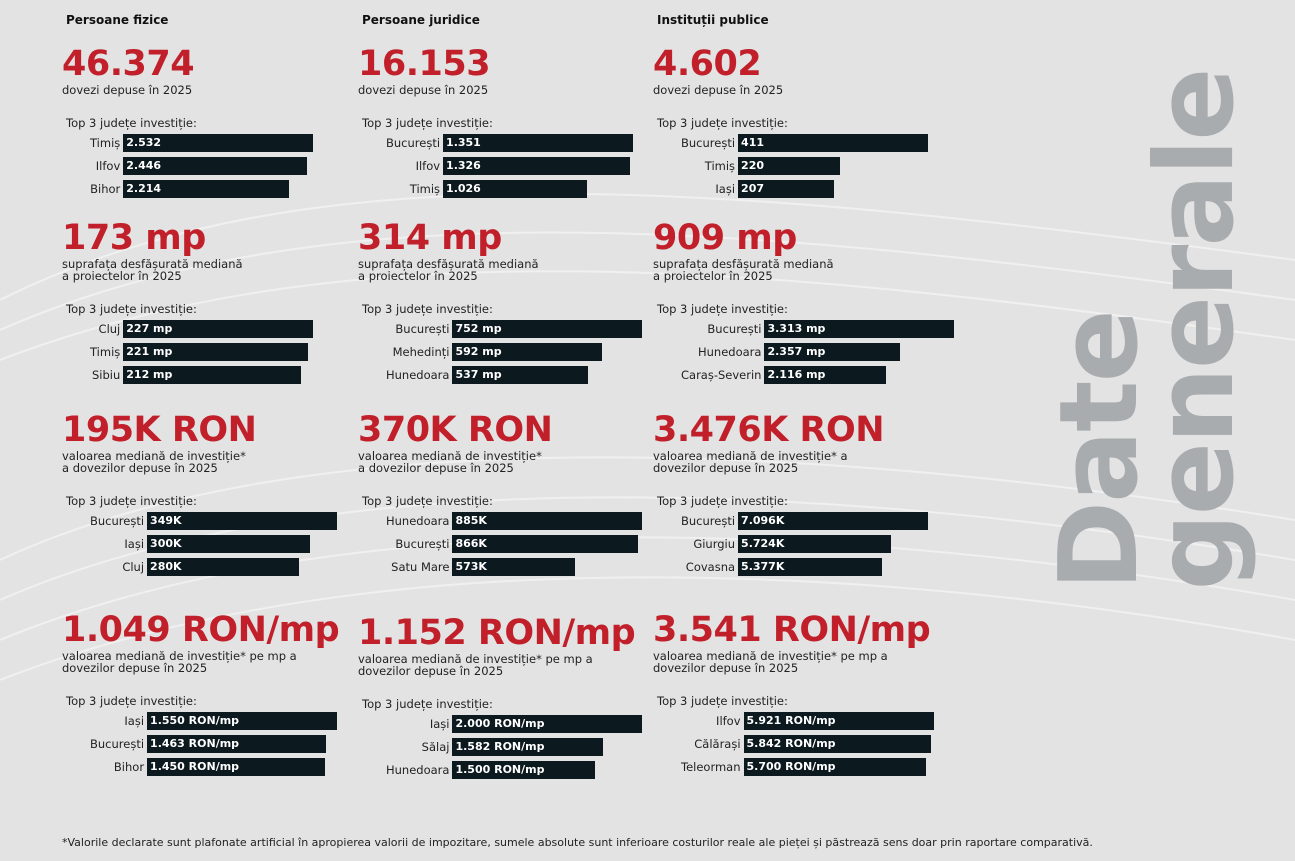  I want to click on bar-cell: 885K, so click(550, 521).